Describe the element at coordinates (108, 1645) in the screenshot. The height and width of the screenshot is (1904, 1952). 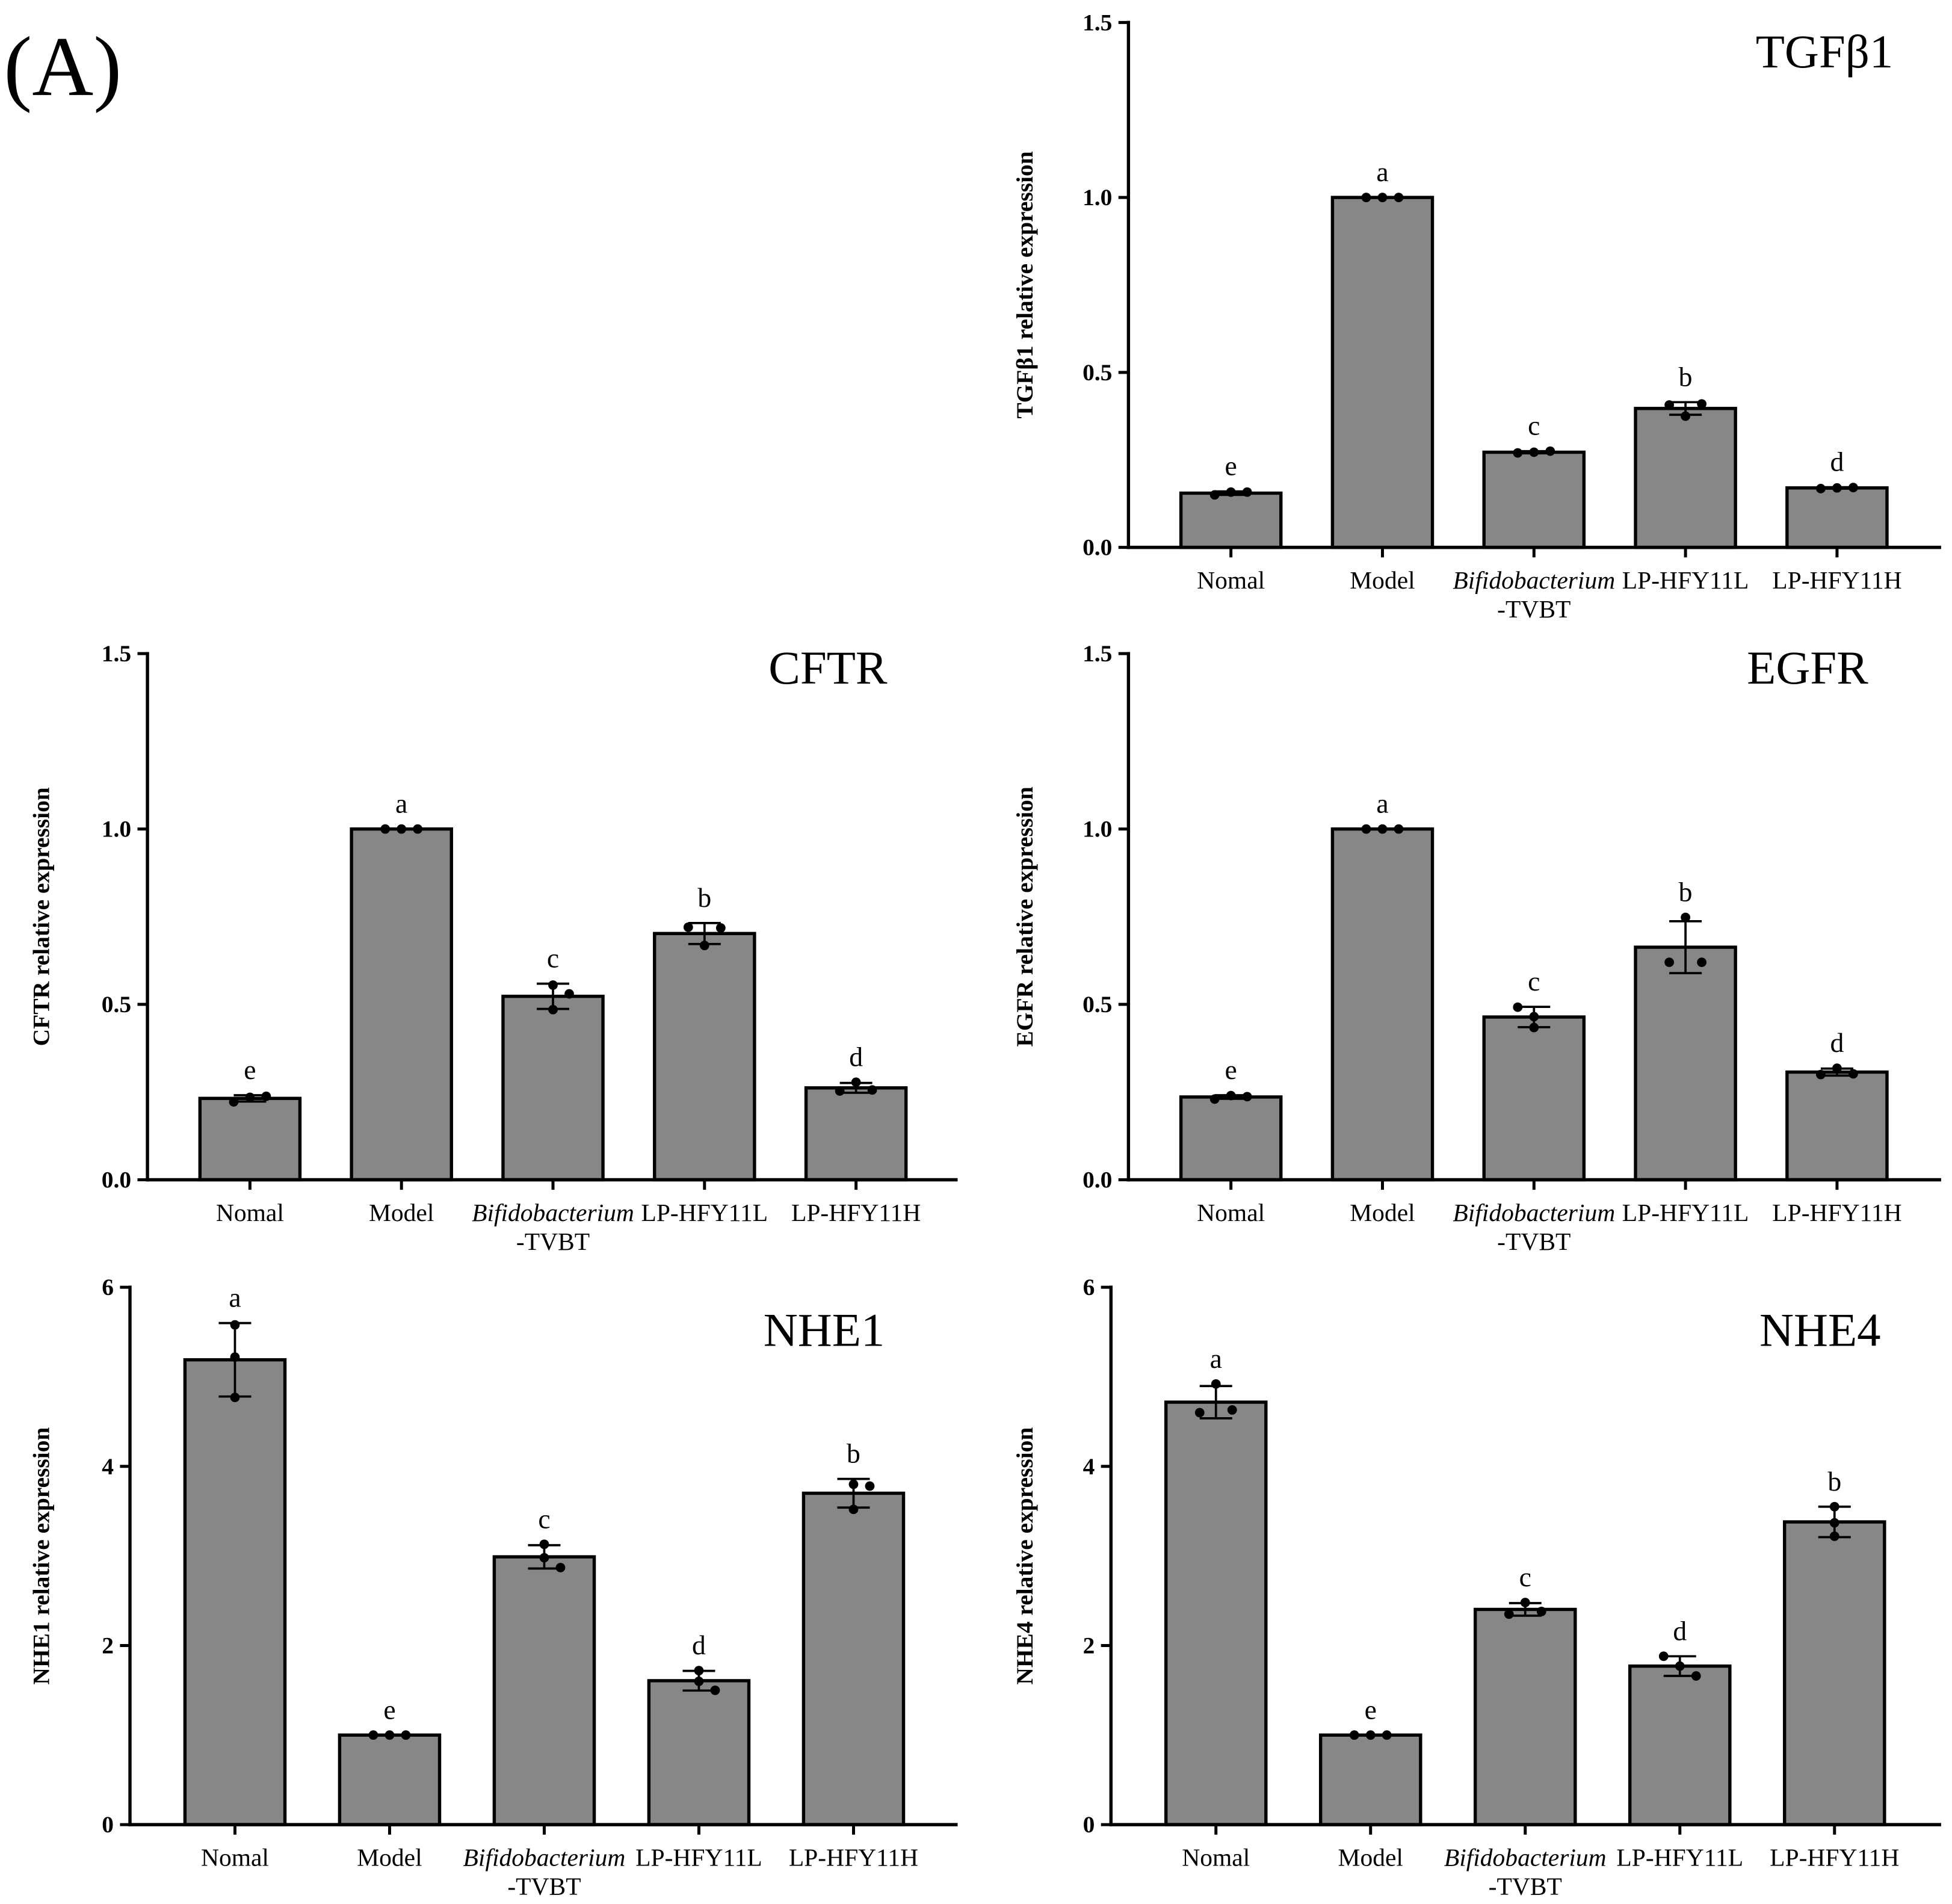
I see `y-tick-label: 2` at that location.